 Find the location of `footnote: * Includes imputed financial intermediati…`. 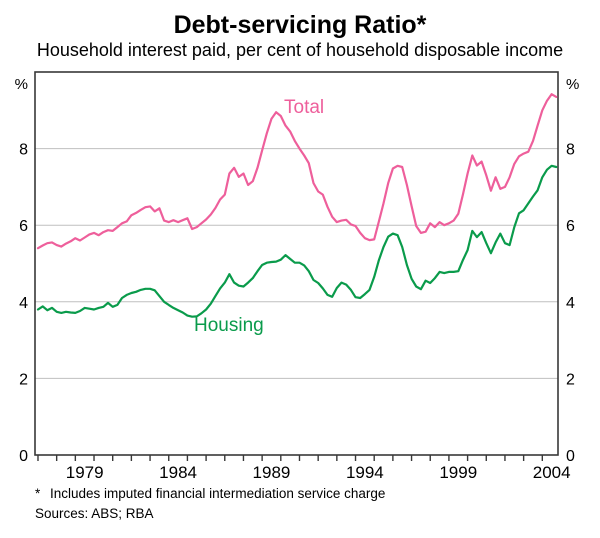

footnote: * Includes imputed financial intermediati… is located at coordinates (210, 493).